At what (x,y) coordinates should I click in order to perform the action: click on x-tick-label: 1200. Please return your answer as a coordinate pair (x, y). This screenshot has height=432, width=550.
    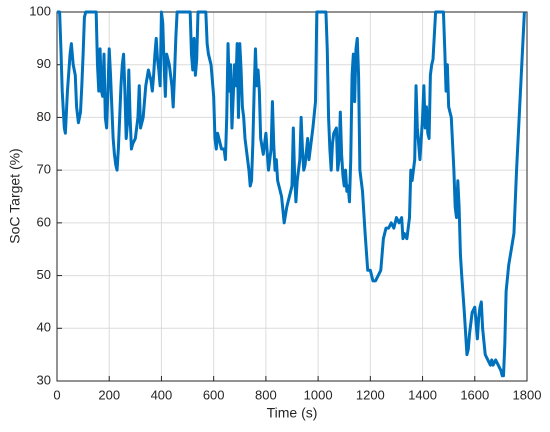
    Looking at the image, I should click on (370, 394).